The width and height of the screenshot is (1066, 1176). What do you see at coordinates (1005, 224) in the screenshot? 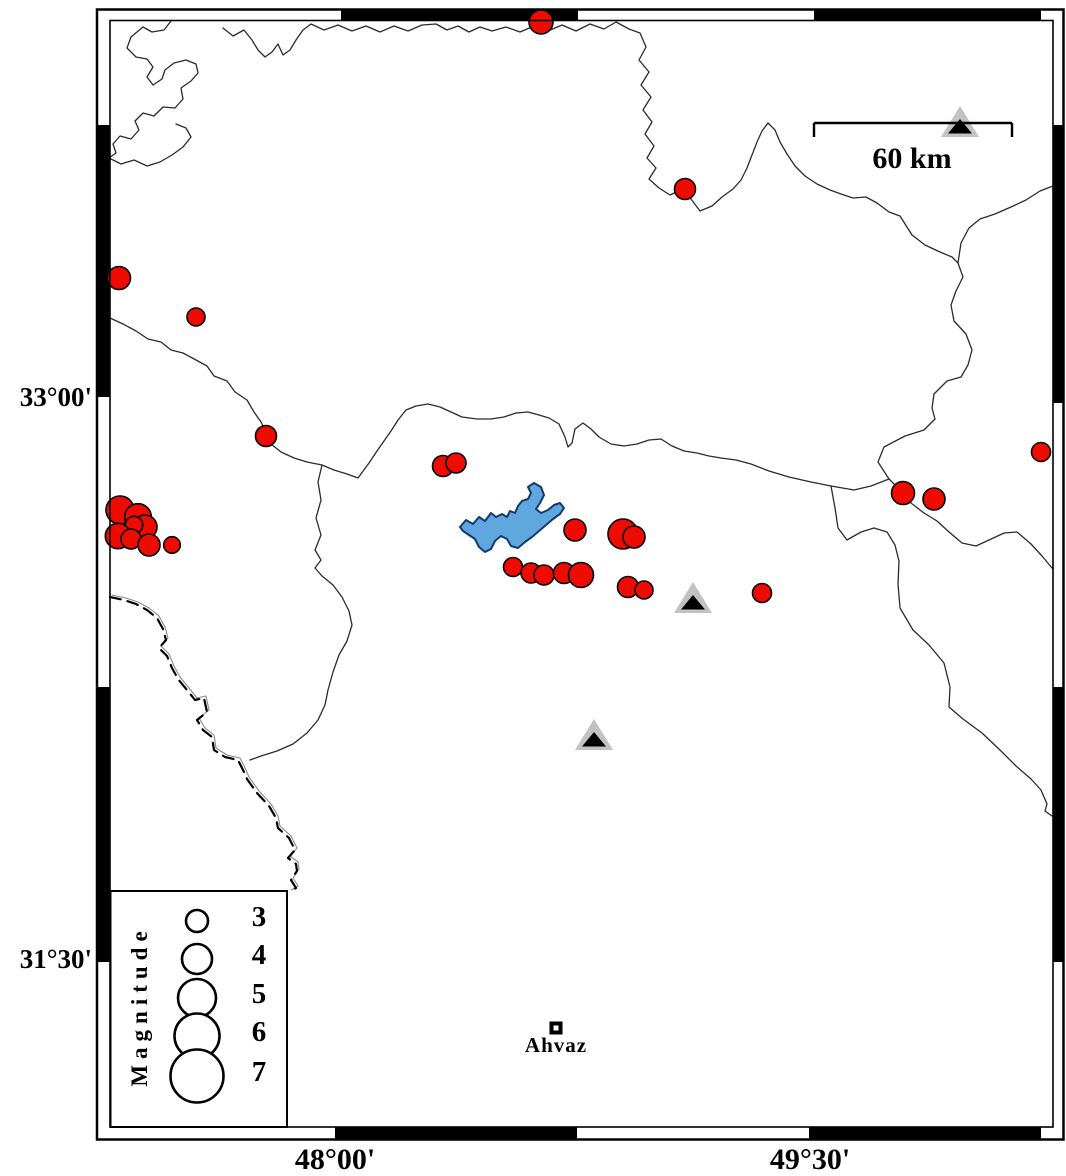
I see `river-branch-east` at bounding box center [1005, 224].